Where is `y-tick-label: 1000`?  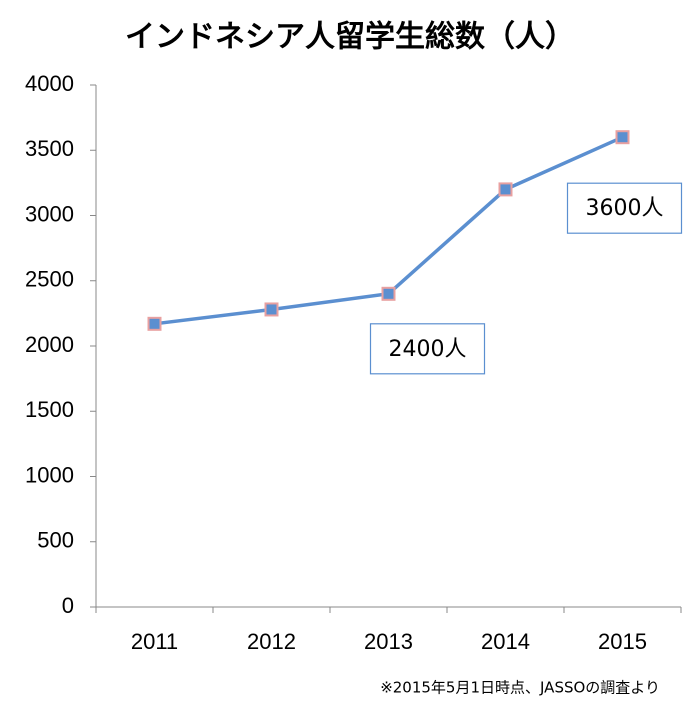 y-tick-label: 1000 is located at coordinates (49, 474).